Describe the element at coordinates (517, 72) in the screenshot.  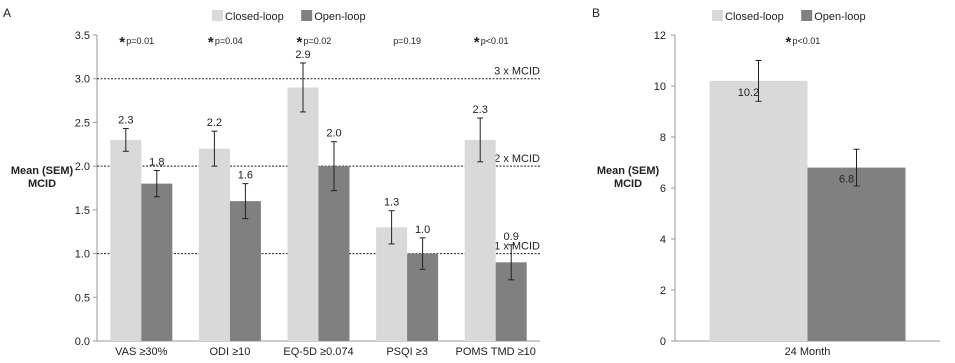
I see `reference-line-label: 3 x MCID` at that location.